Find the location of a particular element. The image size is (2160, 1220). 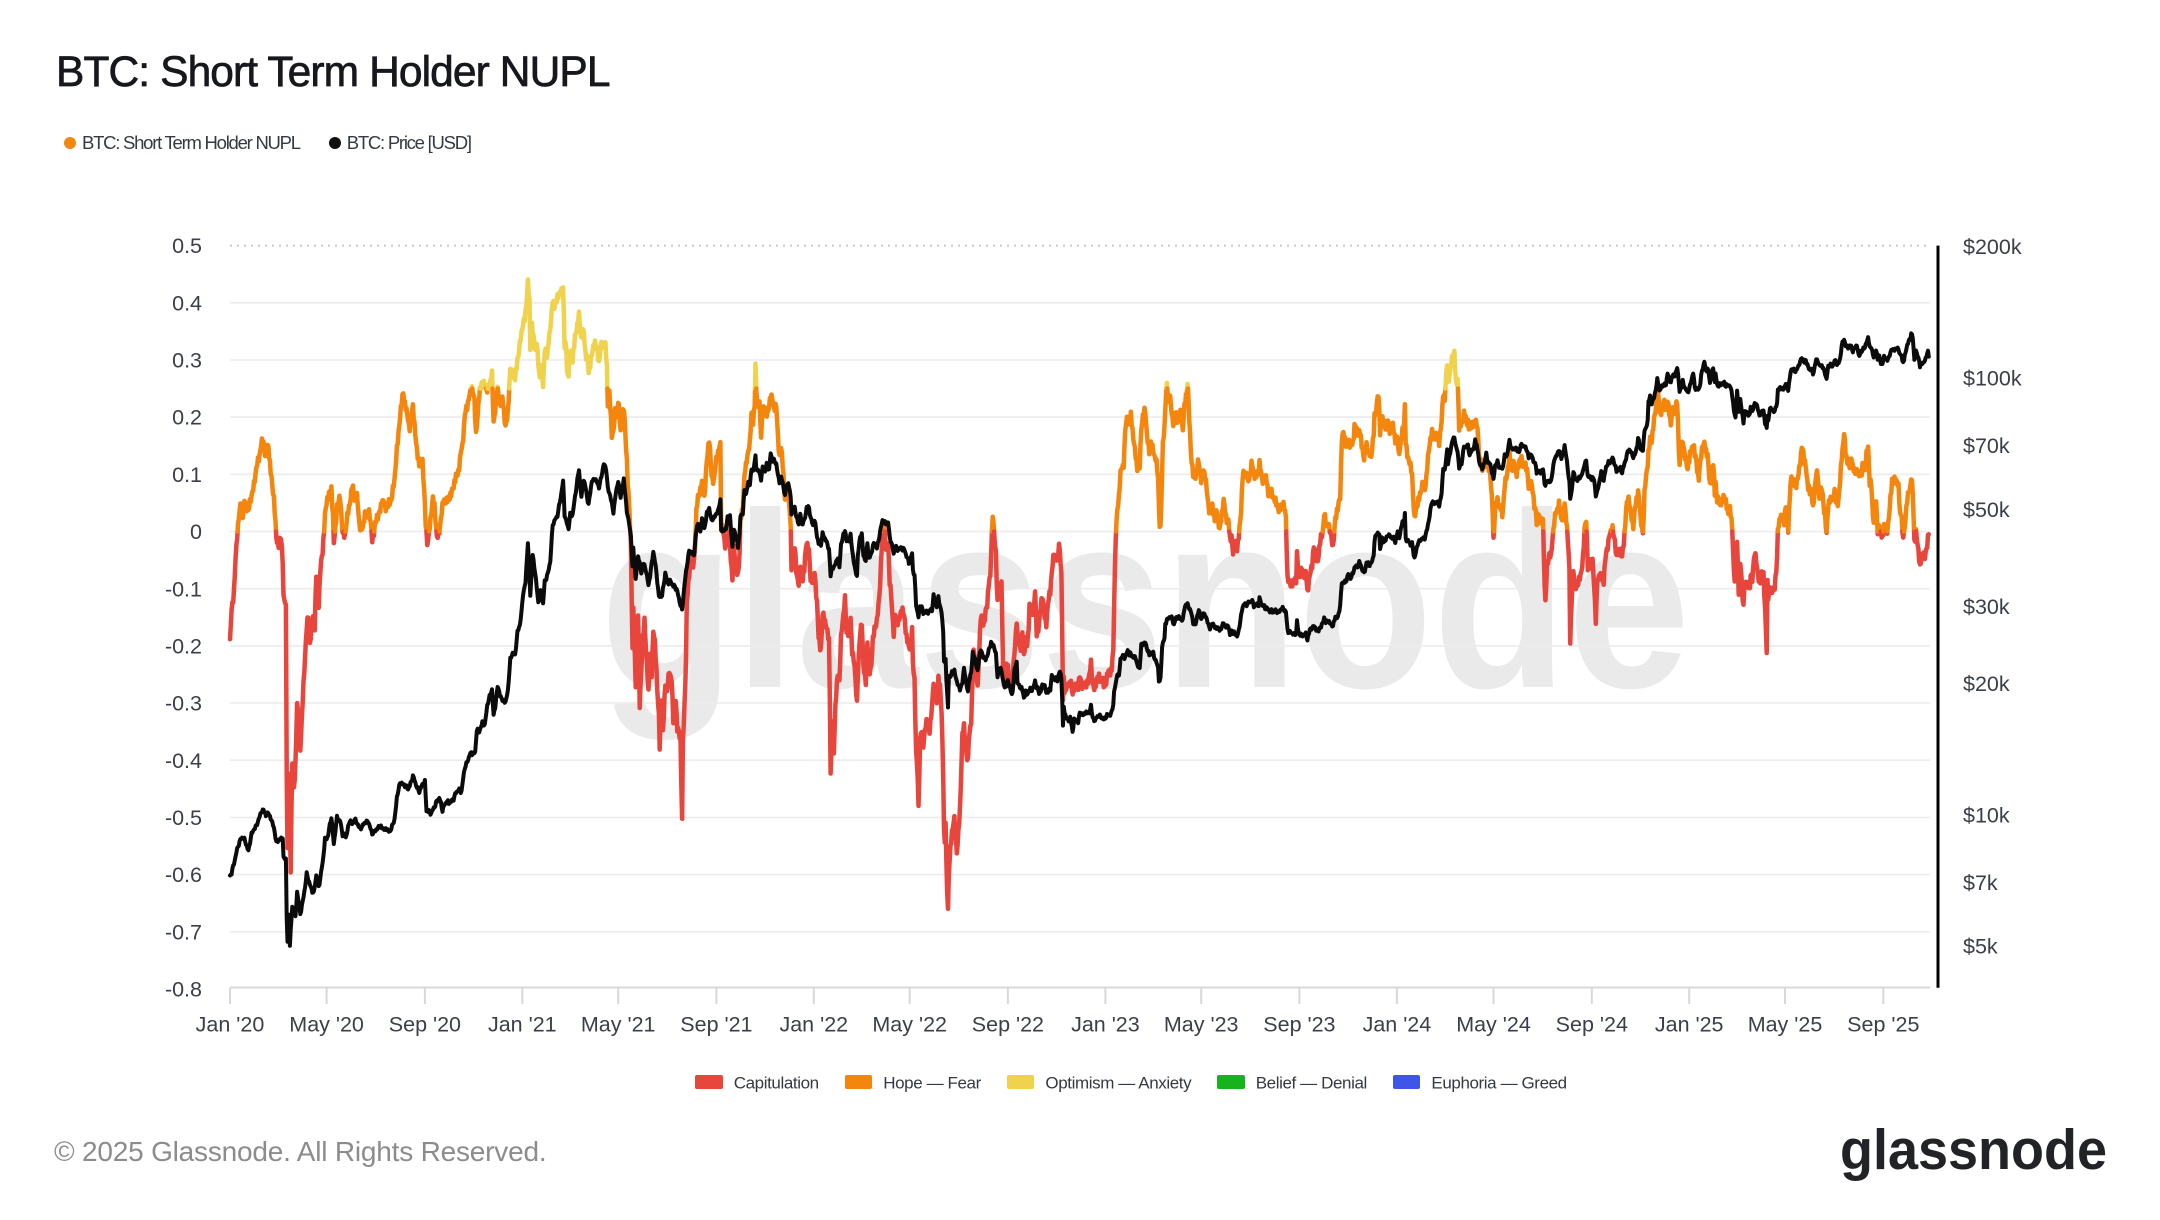

svg-text: Jan '21 is located at coordinates (522, 1025).